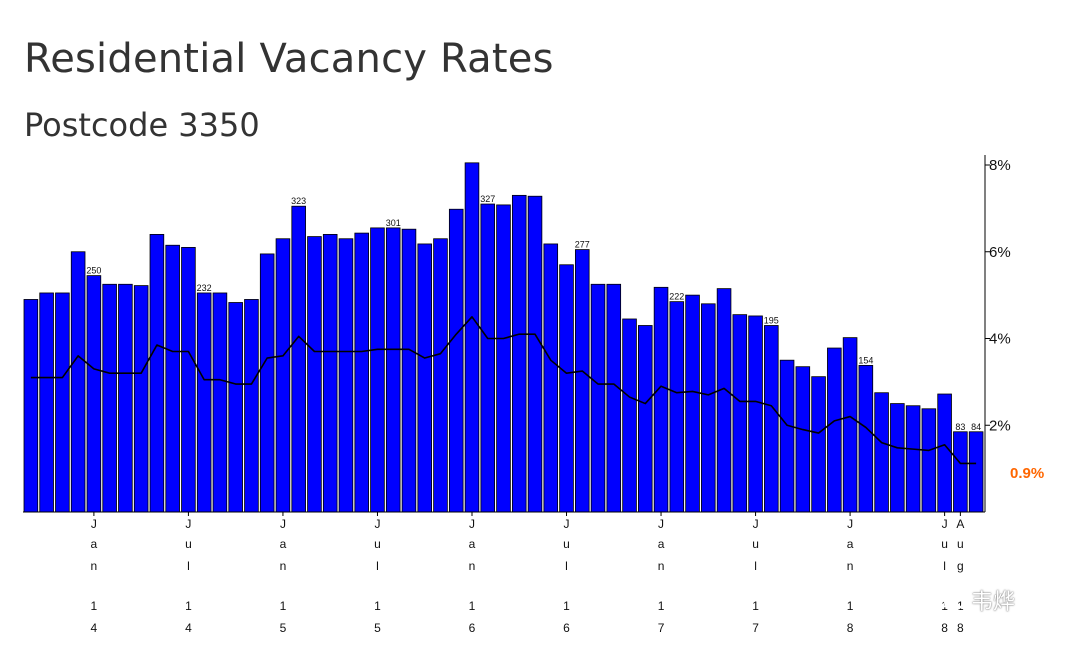 Image resolution: width=1080 pixels, height=648 pixels. I want to click on chart-title: Residential Vacancy Rates, so click(289, 59).